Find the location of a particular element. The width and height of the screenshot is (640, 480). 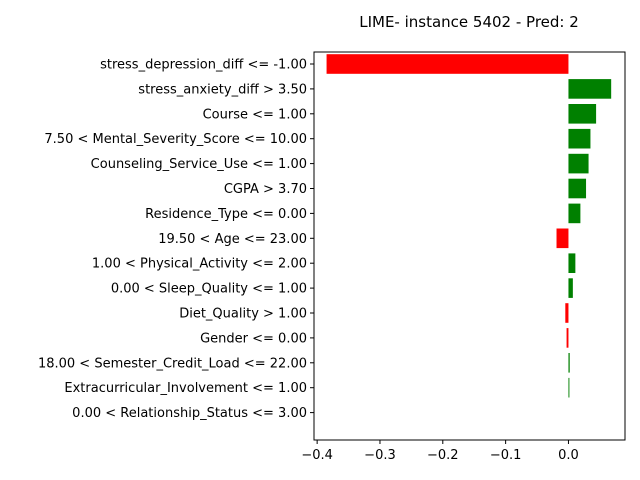

y-tick-label: Counseling_Service_Use <= 1.00 is located at coordinates (199, 164).